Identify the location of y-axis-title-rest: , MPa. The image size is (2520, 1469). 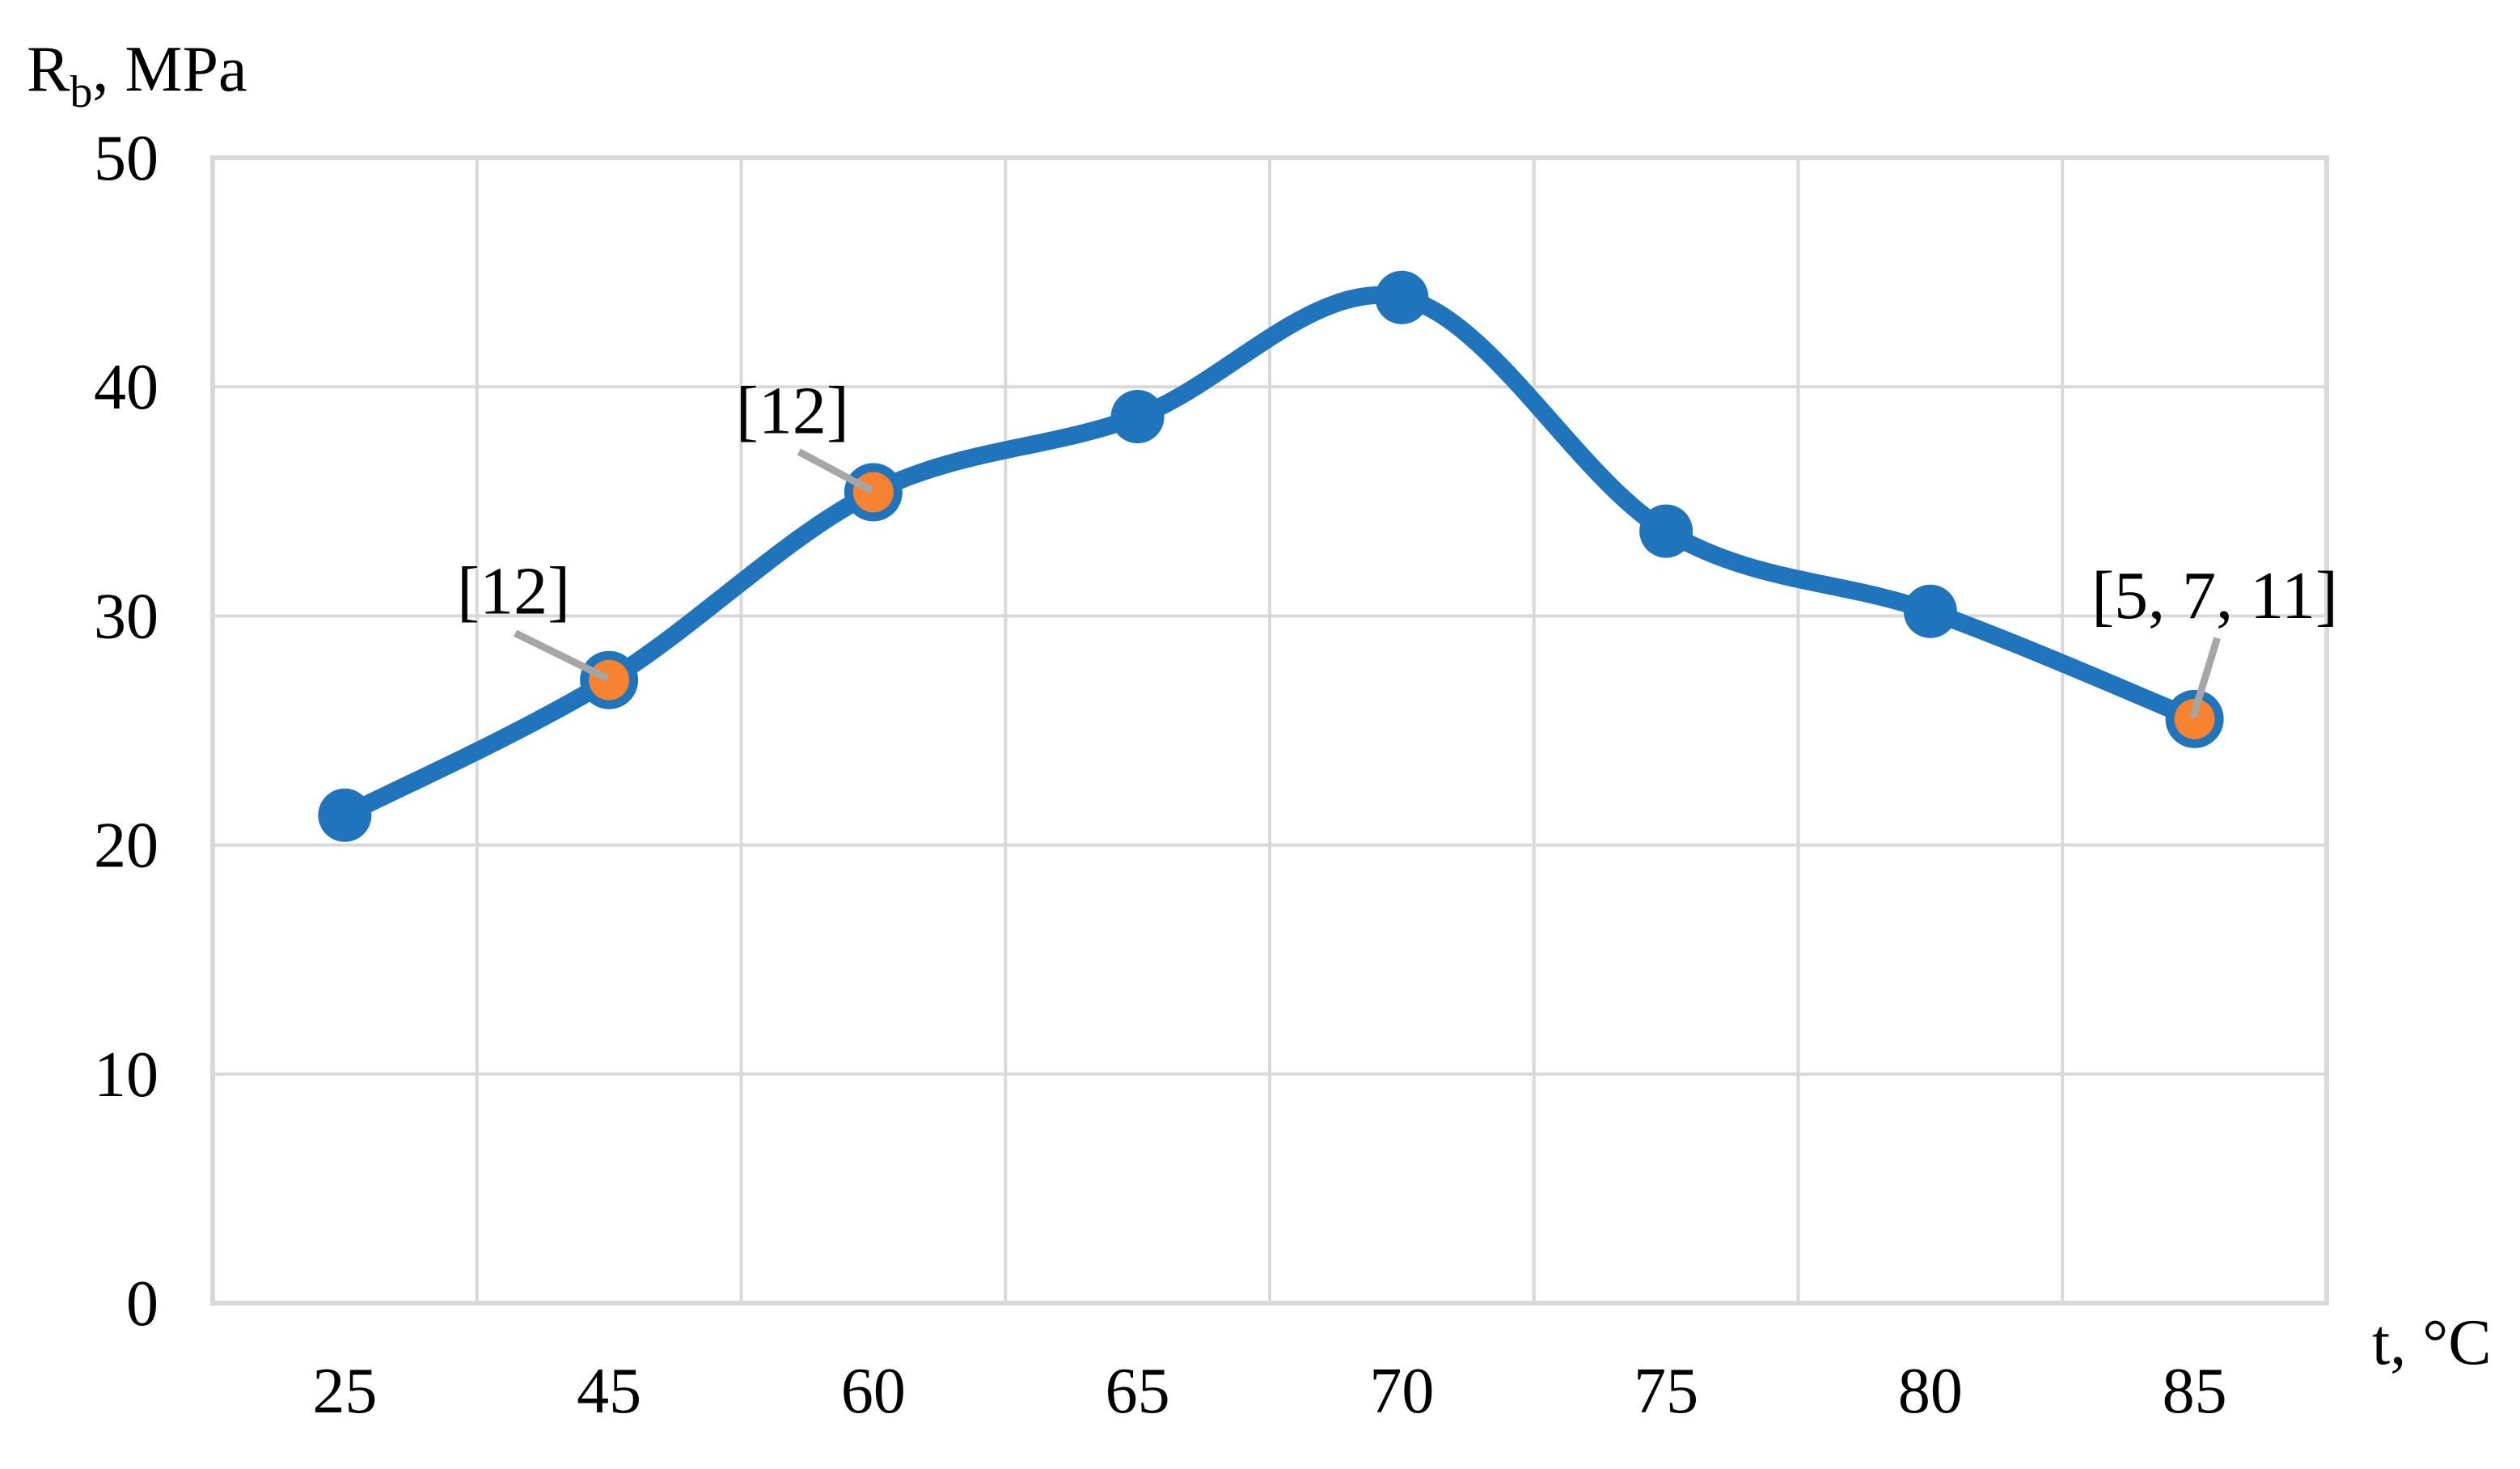
(169, 69).